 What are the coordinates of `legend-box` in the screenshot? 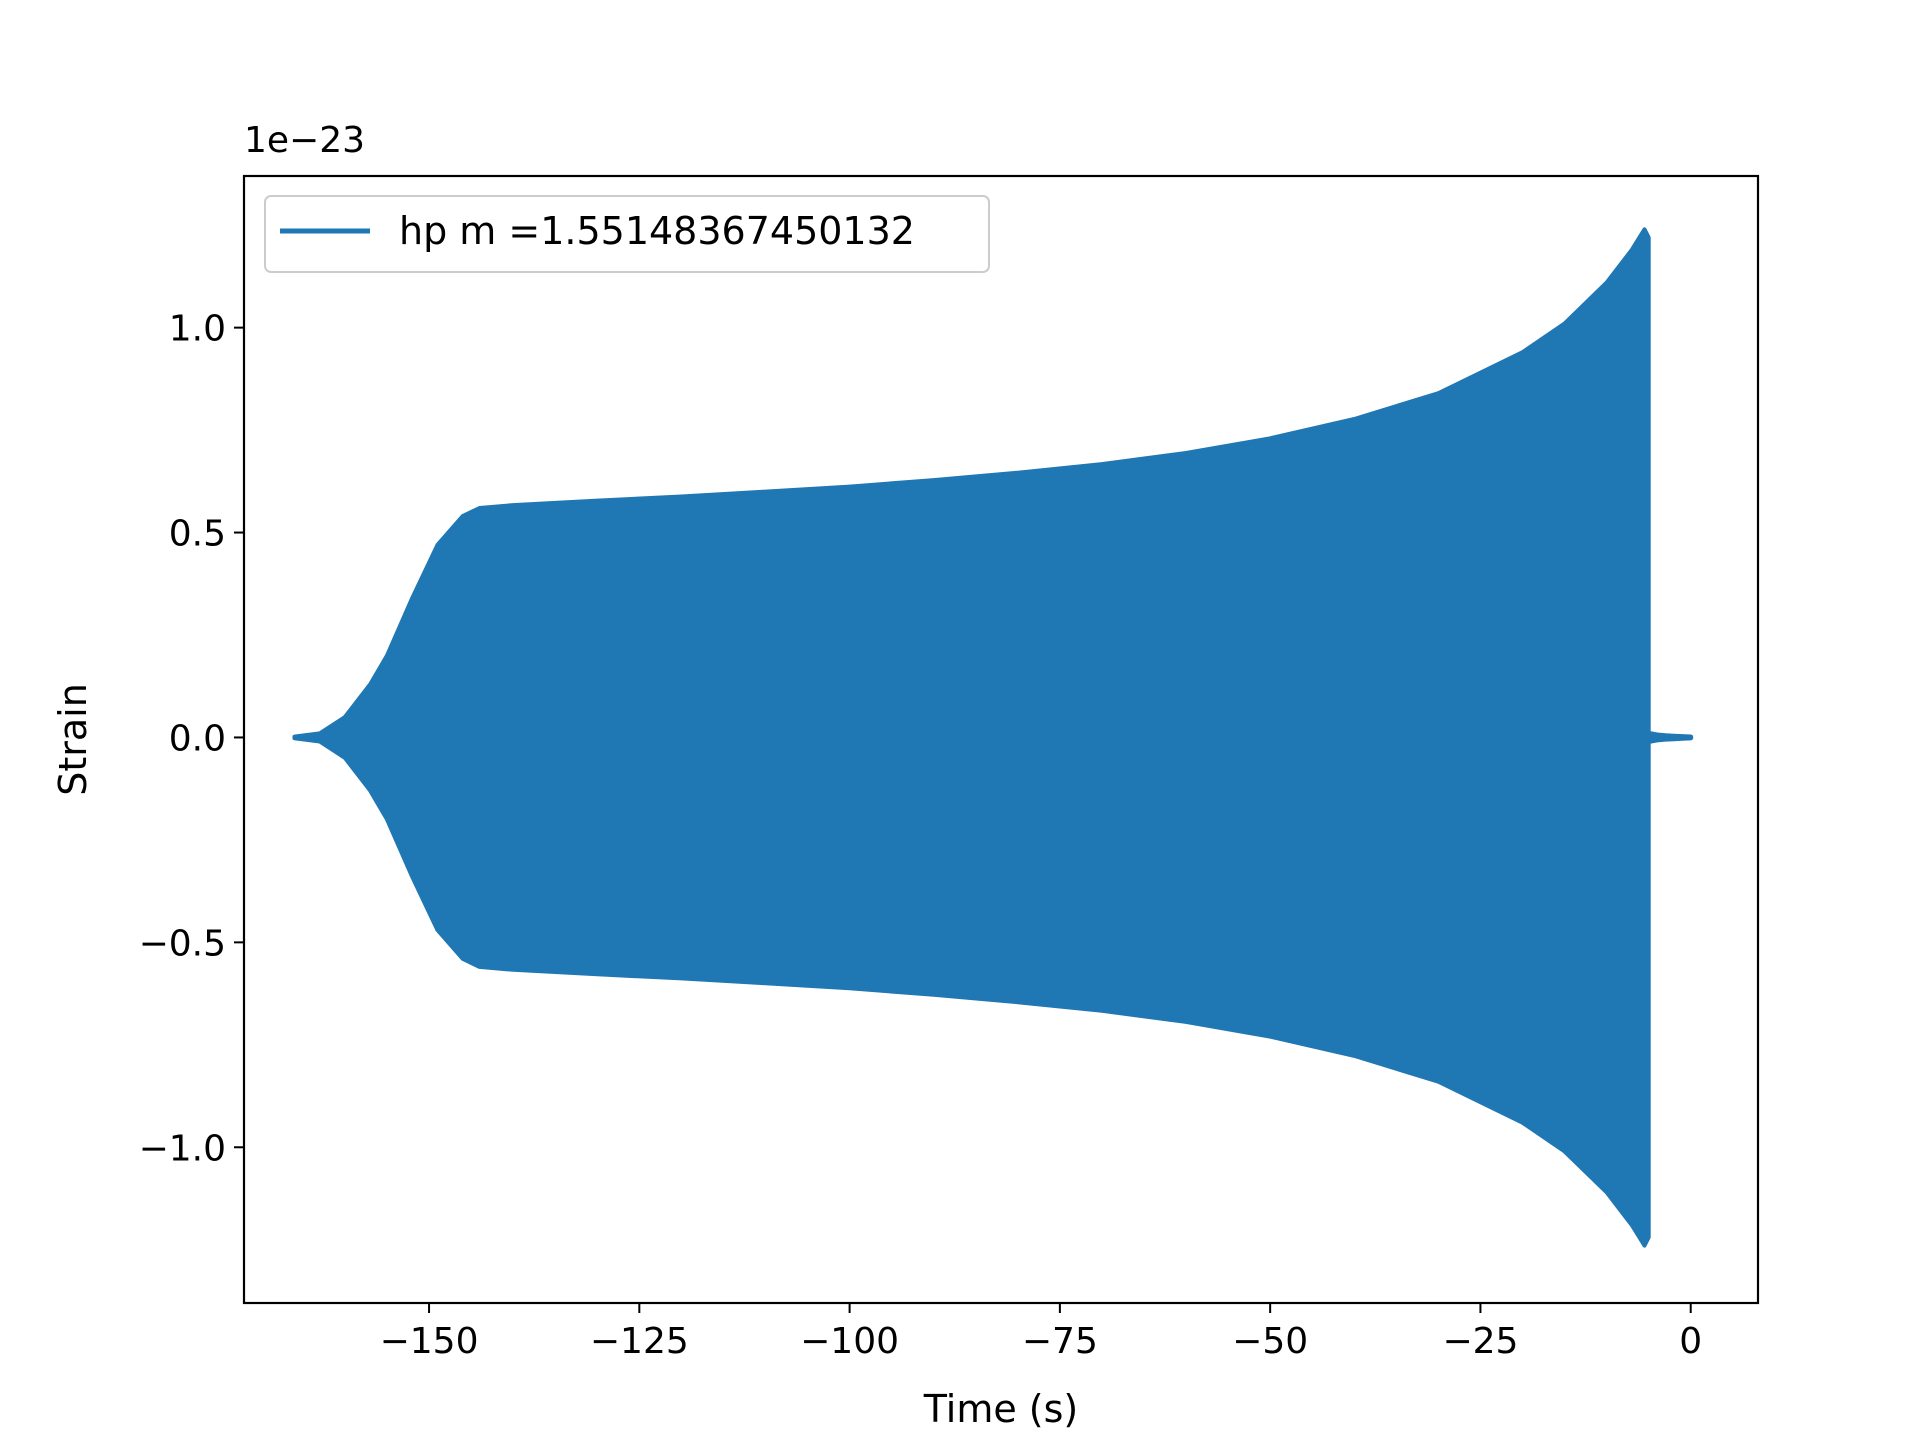 It's located at (627, 234).